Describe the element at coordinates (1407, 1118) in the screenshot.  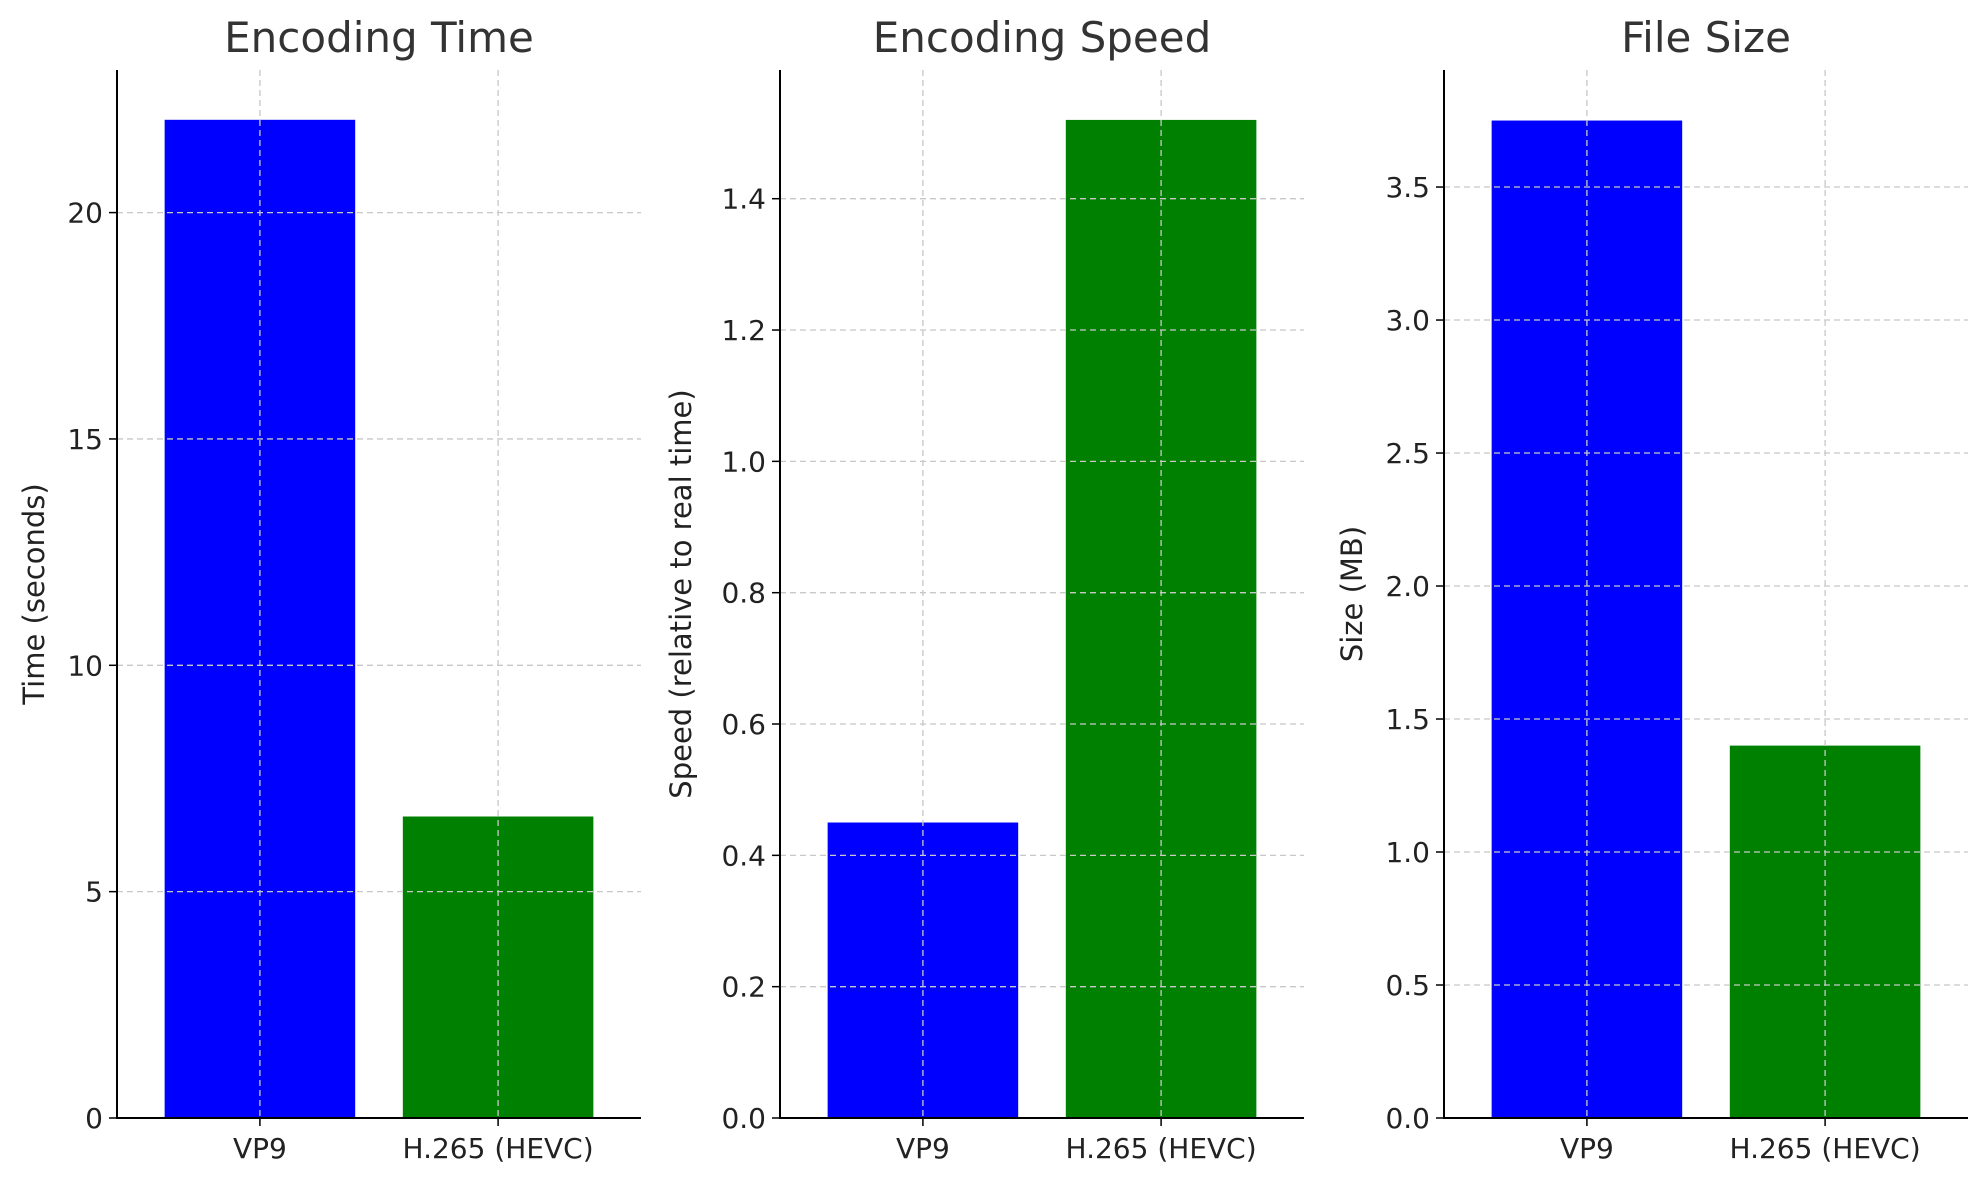
I see `chart-3-ytick-label-1: 0.0` at that location.